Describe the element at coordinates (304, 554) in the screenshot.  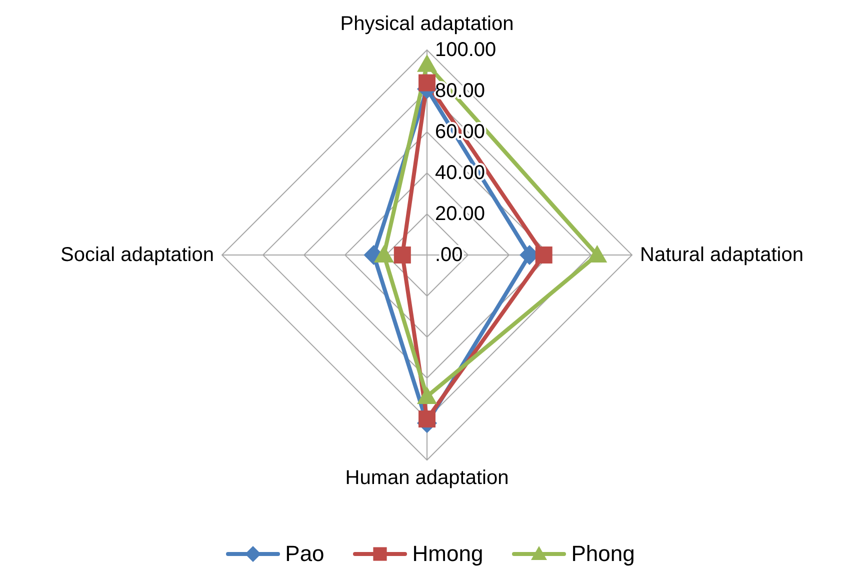
I see `legend-label: Pao` at that location.